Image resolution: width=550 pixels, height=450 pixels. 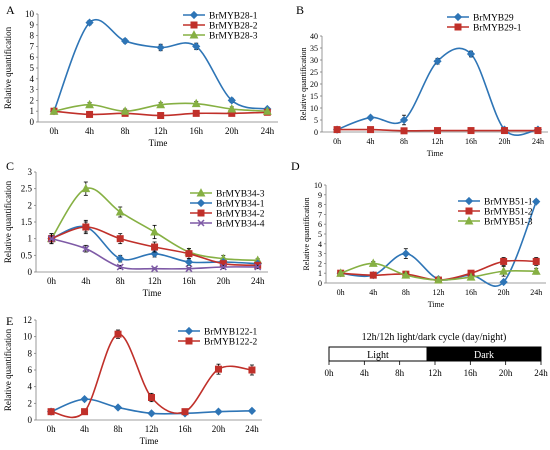 What do you see at coordinates (506, 373) in the screenshot?
I see `cycle-tick-label: 20h` at bounding box center [506, 373].